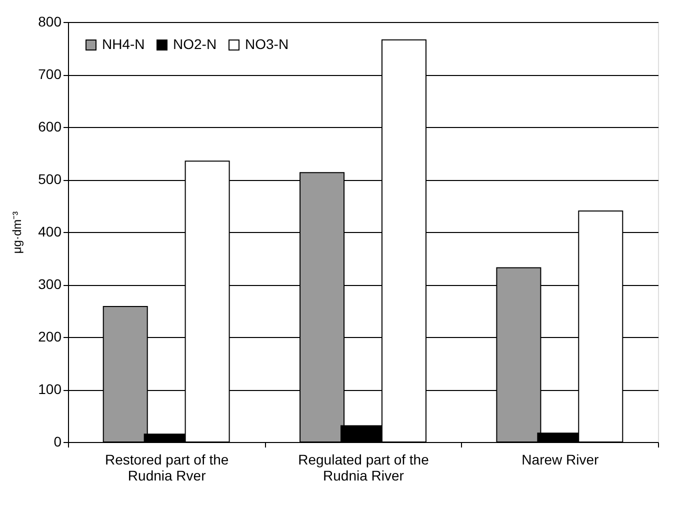 The image size is (682, 513). Describe the element at coordinates (195, 44) in the screenshot. I see `legend-label: NO2-N` at that location.